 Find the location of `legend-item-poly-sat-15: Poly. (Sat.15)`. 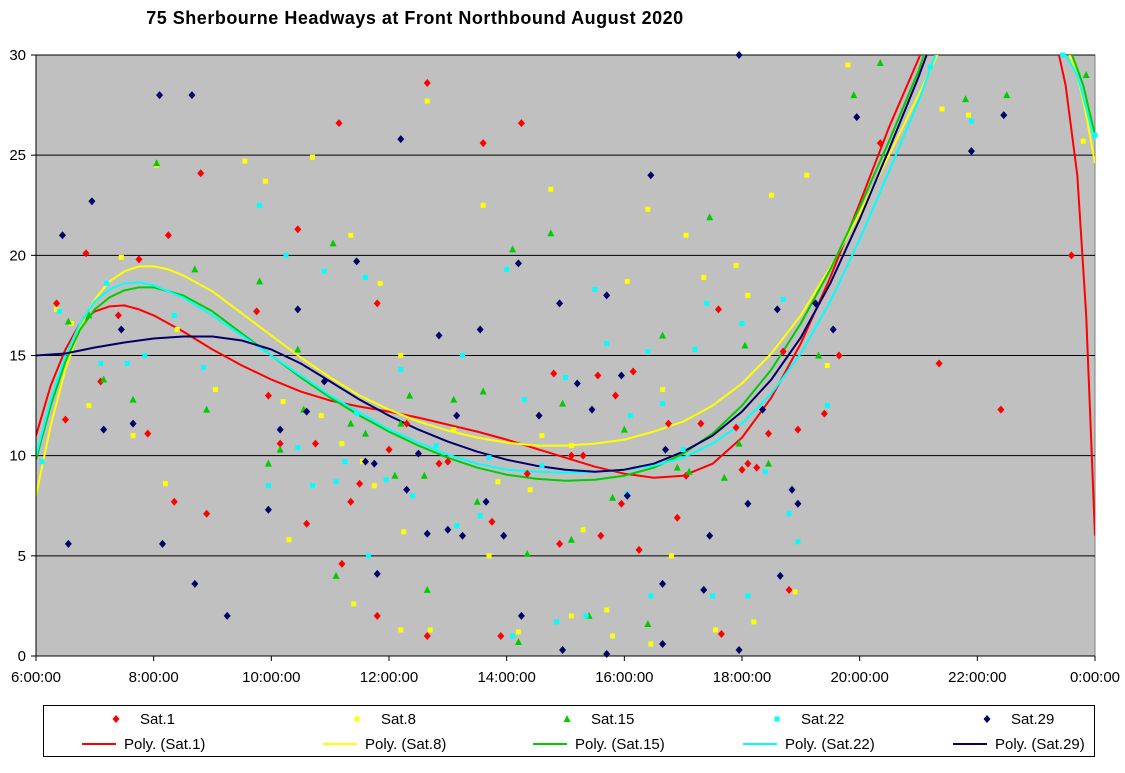

legend-item-poly-sat-15: Poly. (Sat.15) is located at coordinates (599, 744).